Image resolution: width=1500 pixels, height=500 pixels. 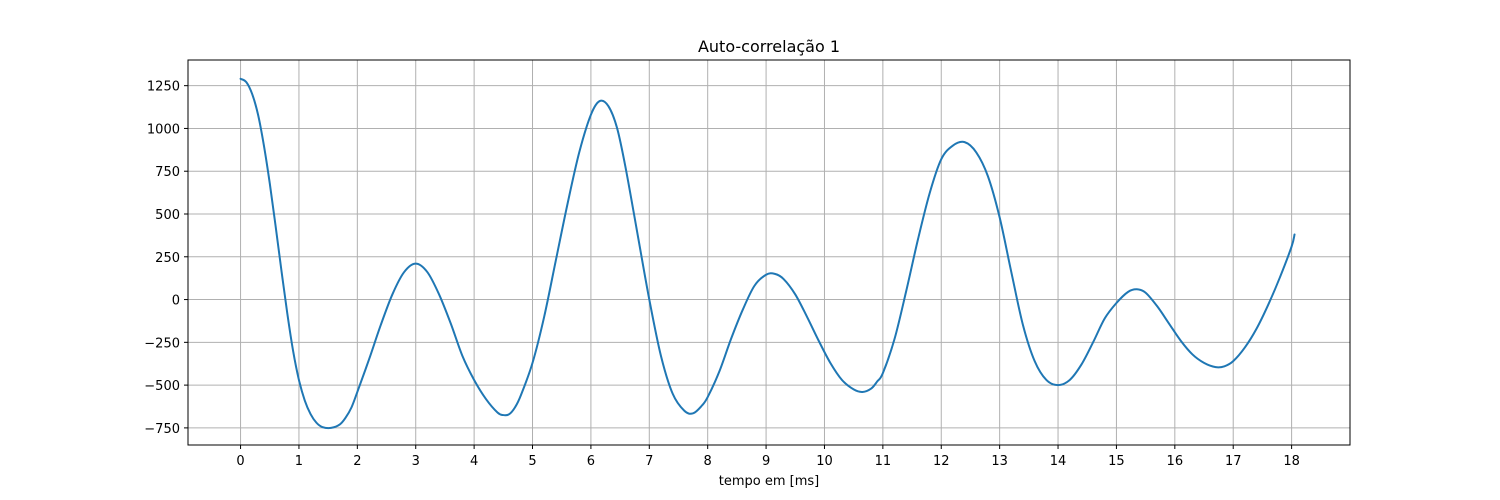 What do you see at coordinates (883, 461) in the screenshot?
I see `x-tick-label: 11` at bounding box center [883, 461].